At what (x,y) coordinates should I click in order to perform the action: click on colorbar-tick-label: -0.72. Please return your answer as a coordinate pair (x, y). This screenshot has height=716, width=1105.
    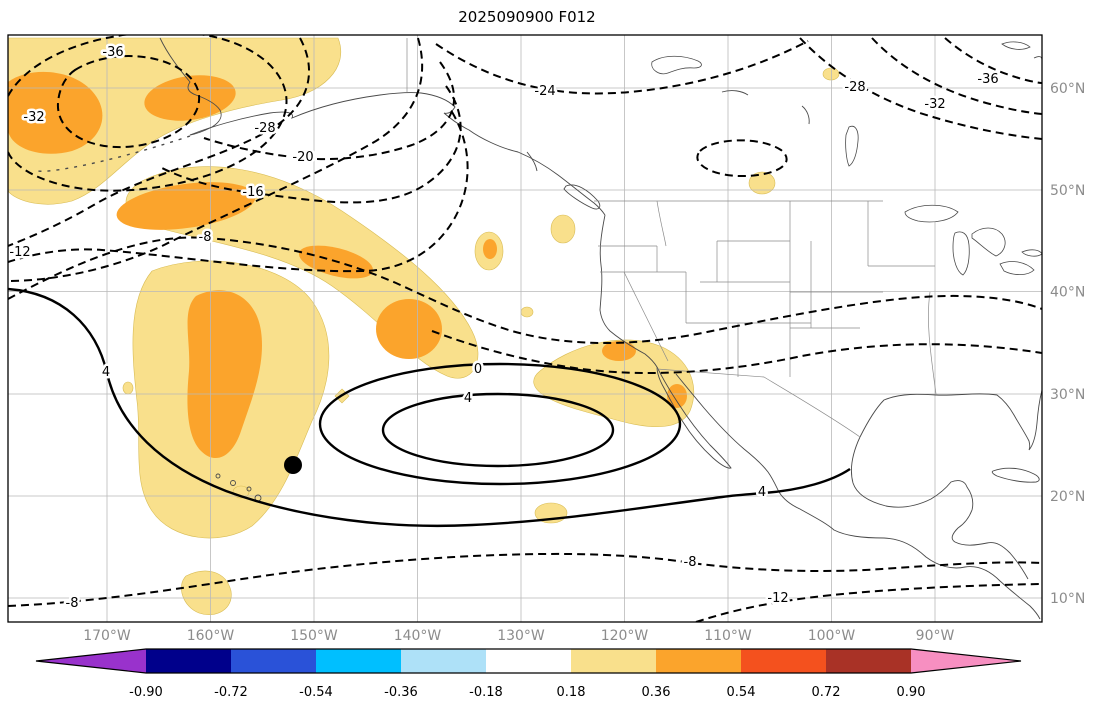
    Looking at the image, I should click on (231, 692).